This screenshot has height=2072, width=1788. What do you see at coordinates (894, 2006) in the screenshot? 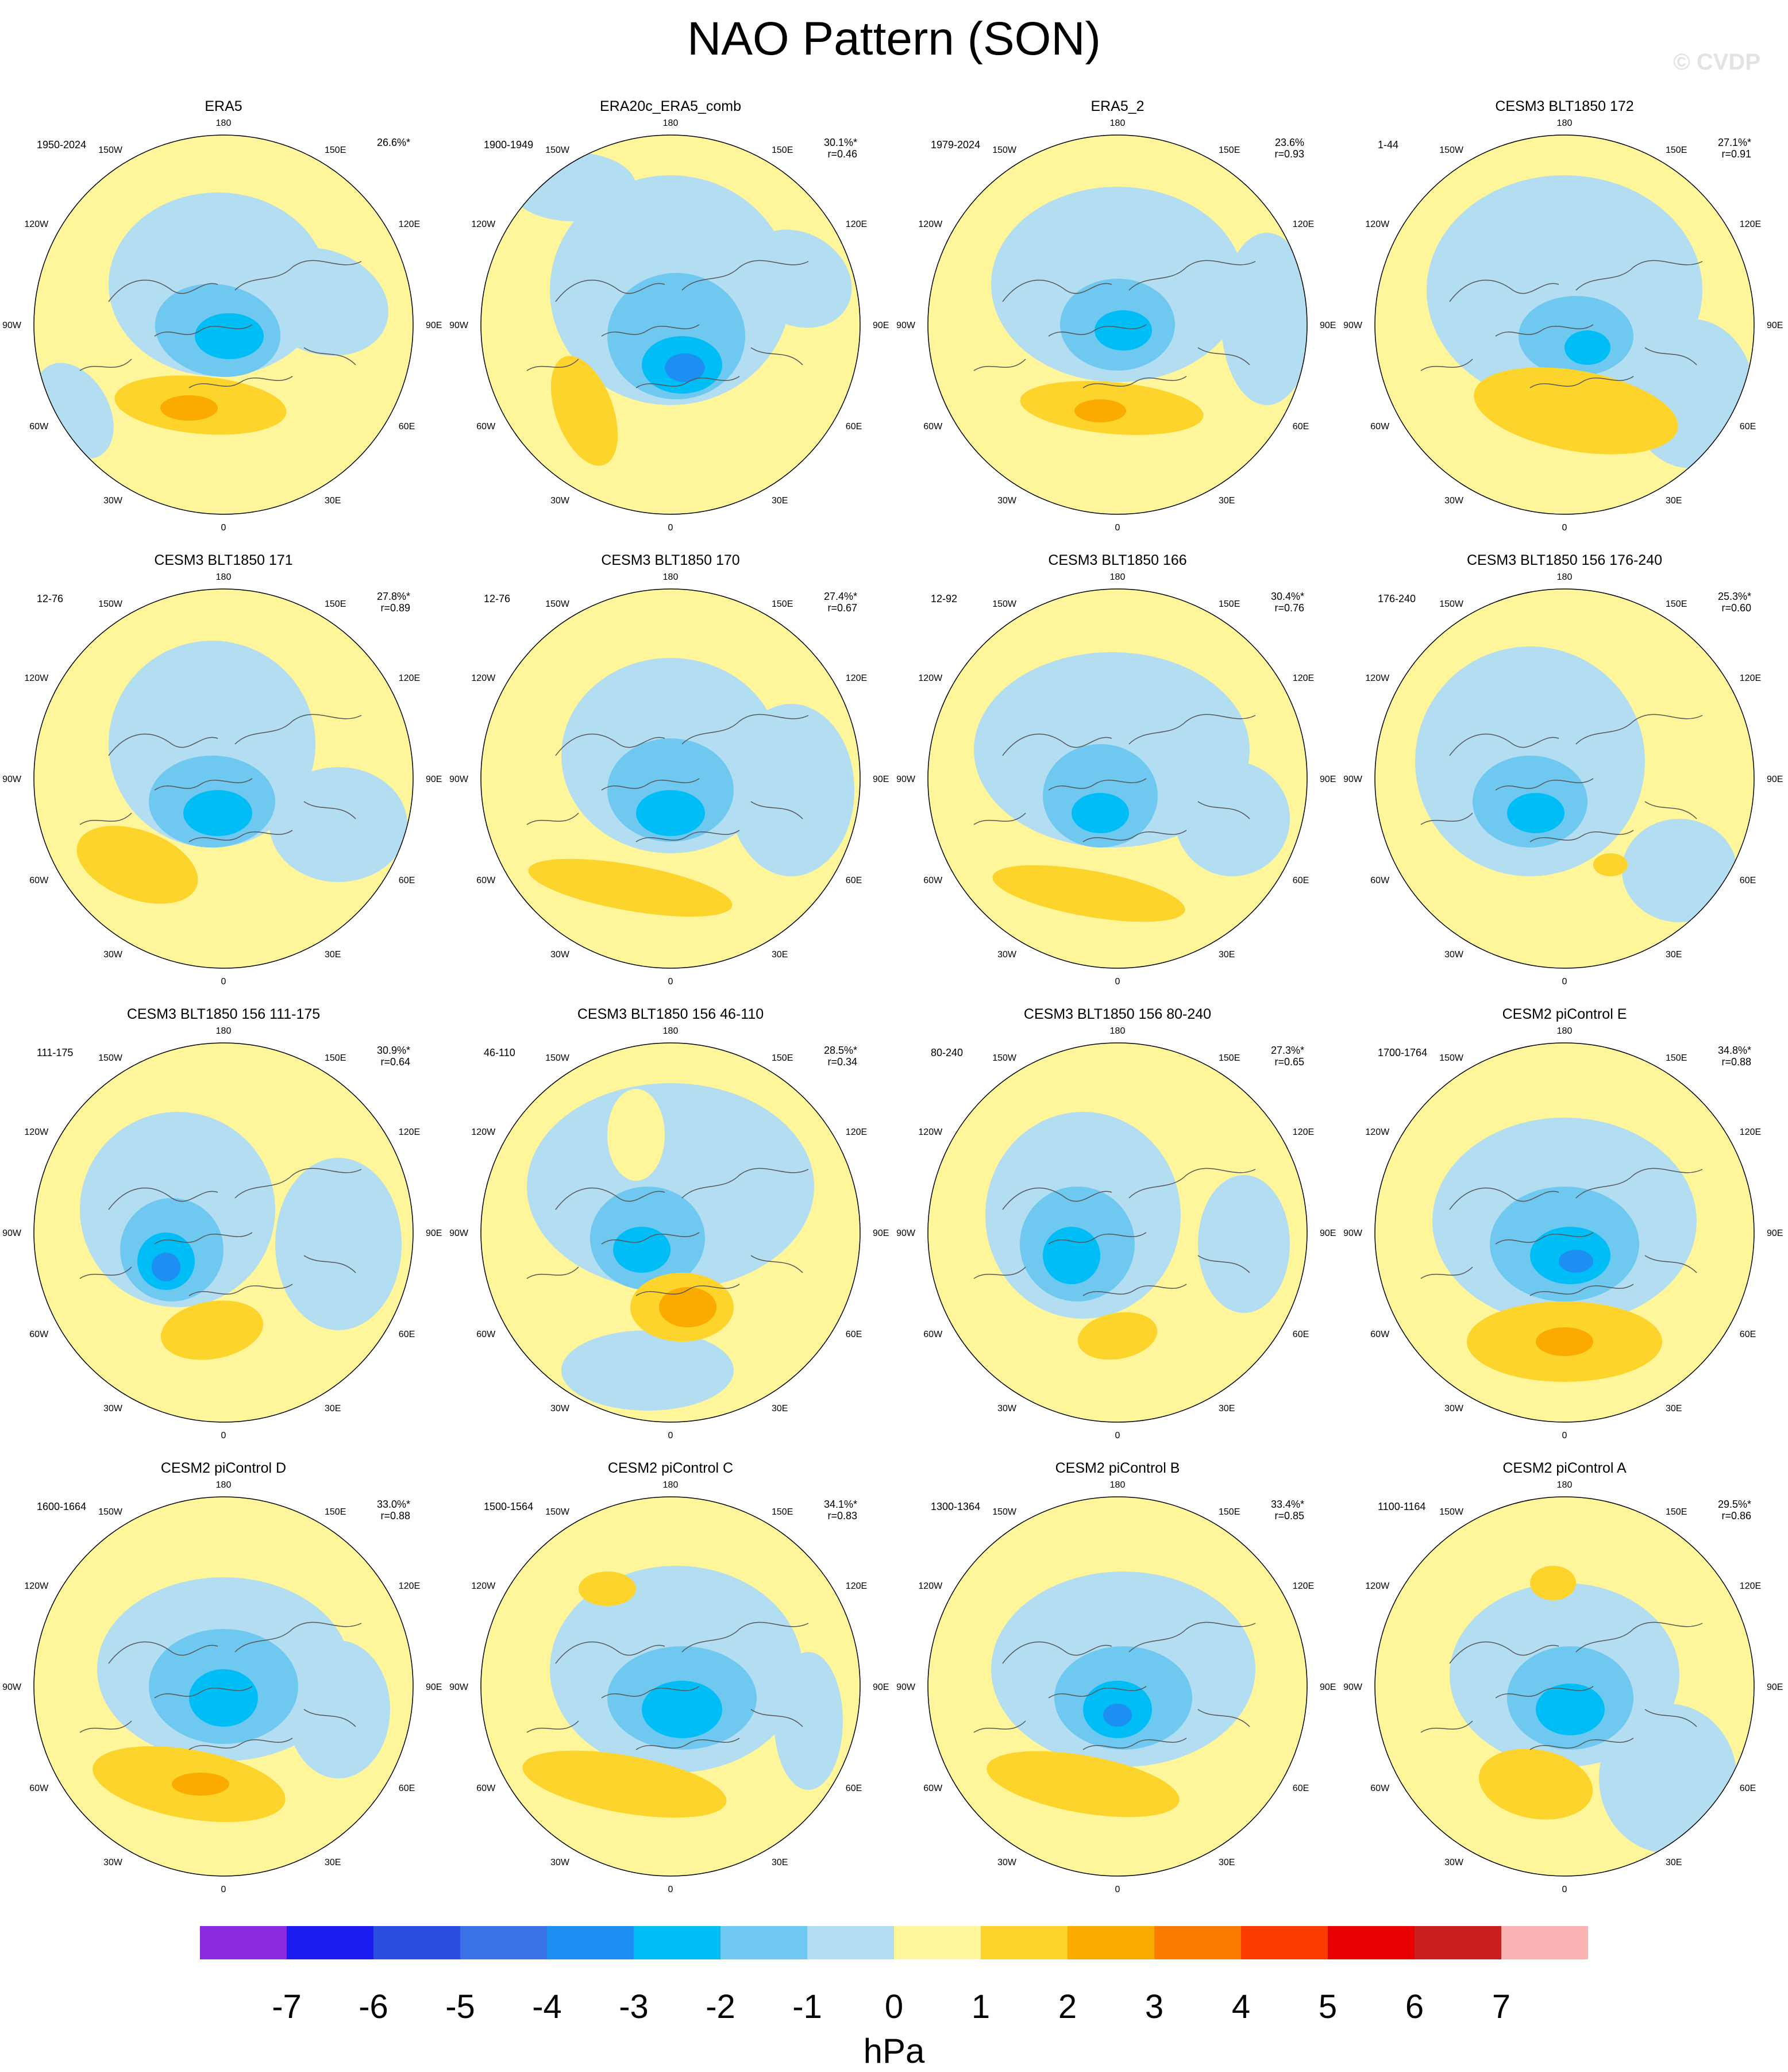
I see `colorbar-tick-label: 0` at bounding box center [894, 2006].